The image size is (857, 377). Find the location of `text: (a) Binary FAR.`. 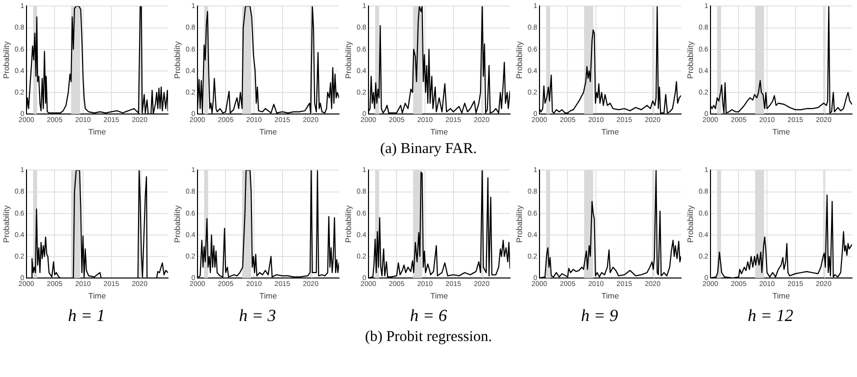

text: (a) Binary FAR. is located at coordinates (428, 149).